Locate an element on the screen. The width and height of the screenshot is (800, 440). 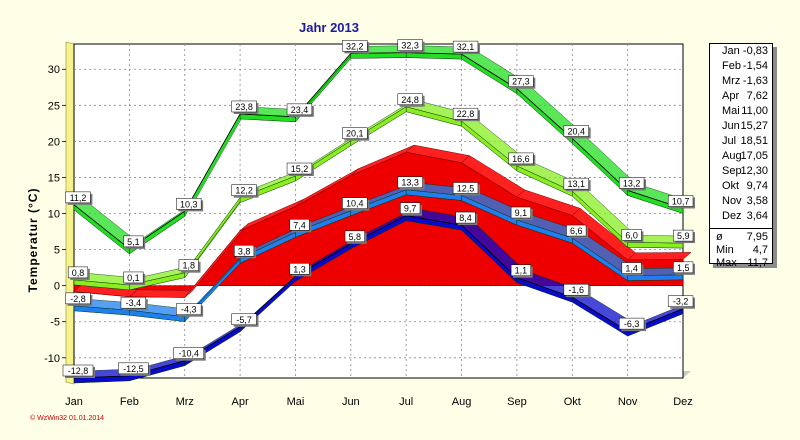
data-label-max_abs: 5,1 is located at coordinates (134, 242).